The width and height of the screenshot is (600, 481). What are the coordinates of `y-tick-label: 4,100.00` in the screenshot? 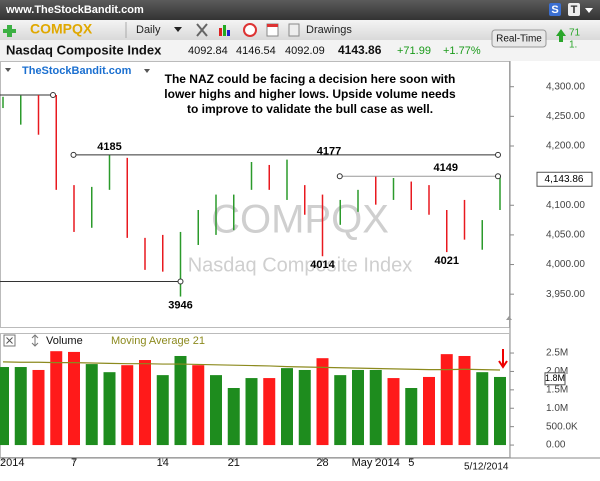 It's located at (565, 205).